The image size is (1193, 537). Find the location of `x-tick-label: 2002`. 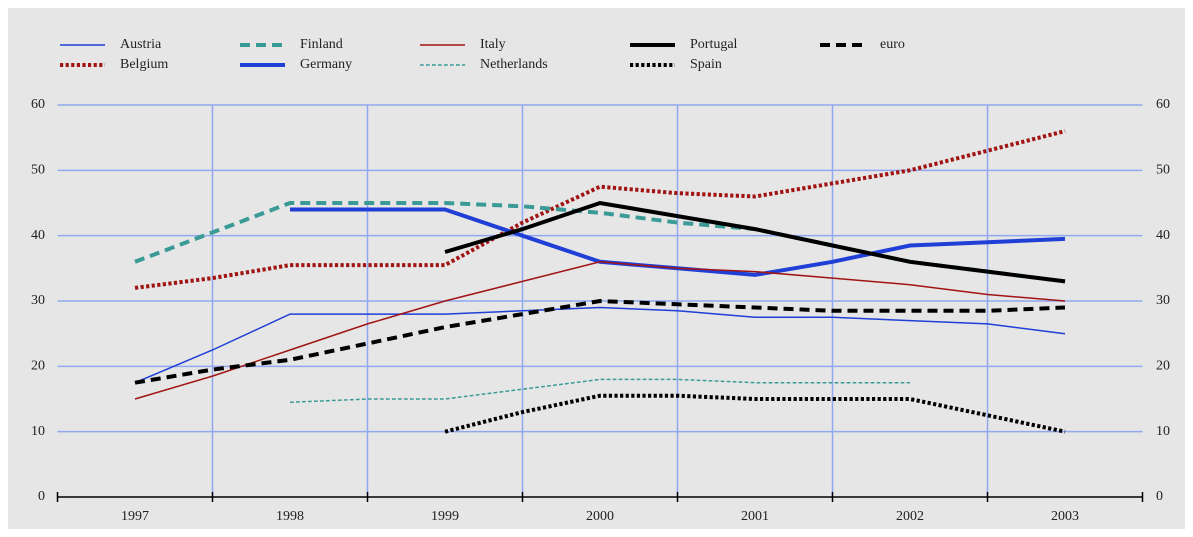

x-tick-label: 2002 is located at coordinates (910, 516).